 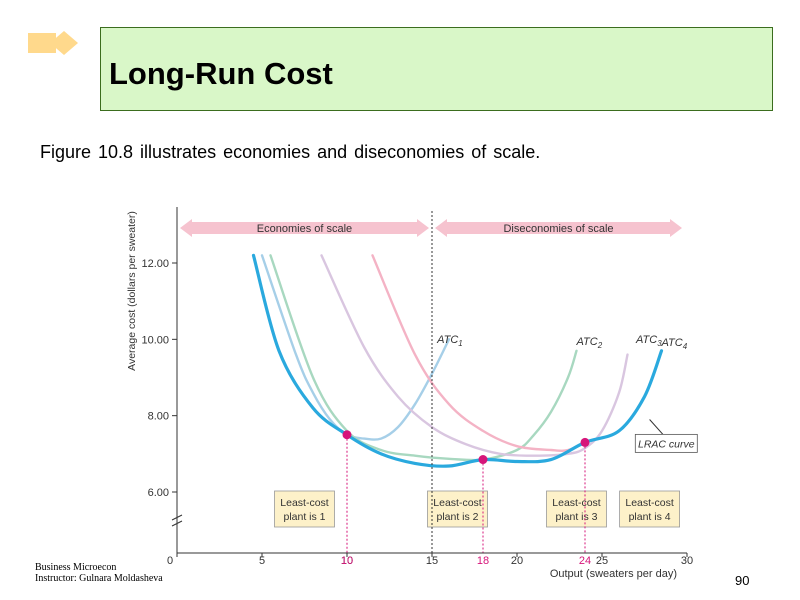 What do you see at coordinates (483, 561) in the screenshot?
I see `highlight-x-tick-label: 18` at bounding box center [483, 561].